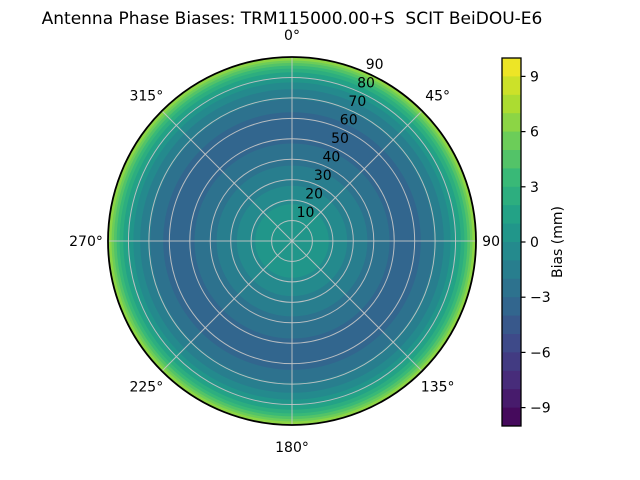 Image resolution: width=640 pixels, height=480 pixels. I want to click on angular-tick-label: 270°, so click(86, 242).